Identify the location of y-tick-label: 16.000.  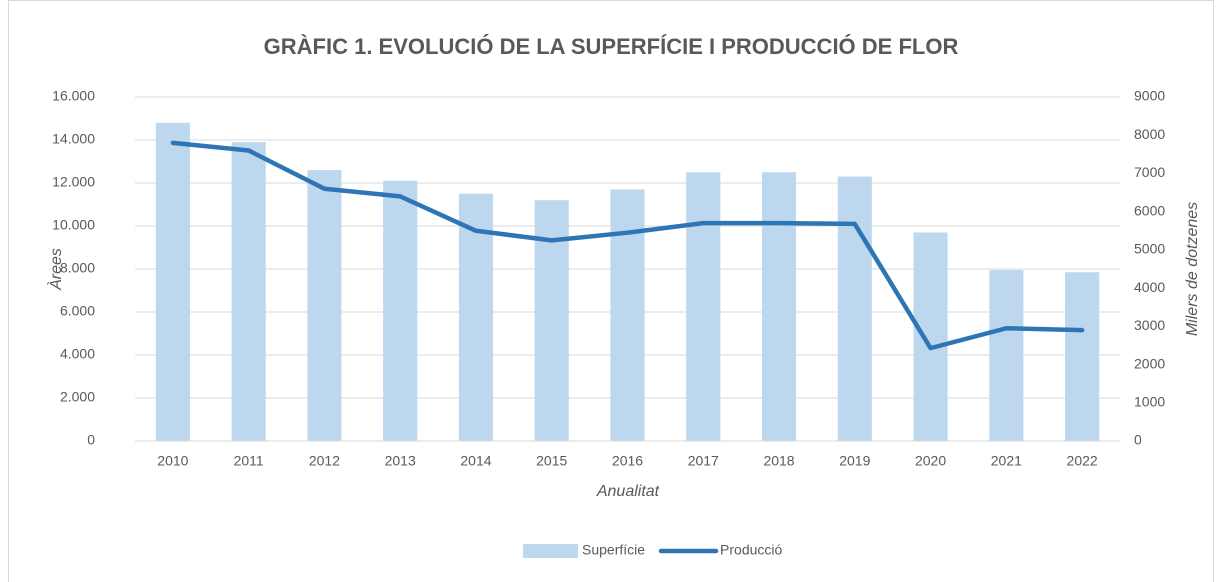
(73, 96).